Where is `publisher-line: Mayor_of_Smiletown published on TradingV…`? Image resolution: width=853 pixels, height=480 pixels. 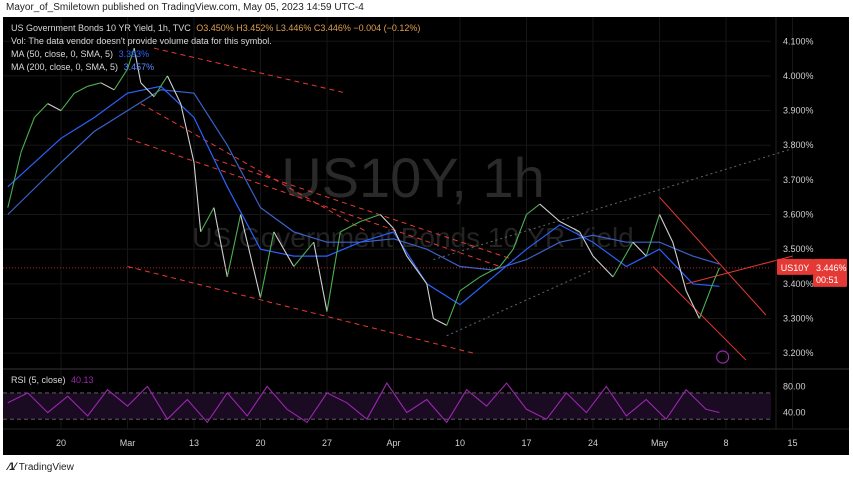 publisher-line: Mayor_of_Smiletown published on TradingV… is located at coordinates (185, 7).